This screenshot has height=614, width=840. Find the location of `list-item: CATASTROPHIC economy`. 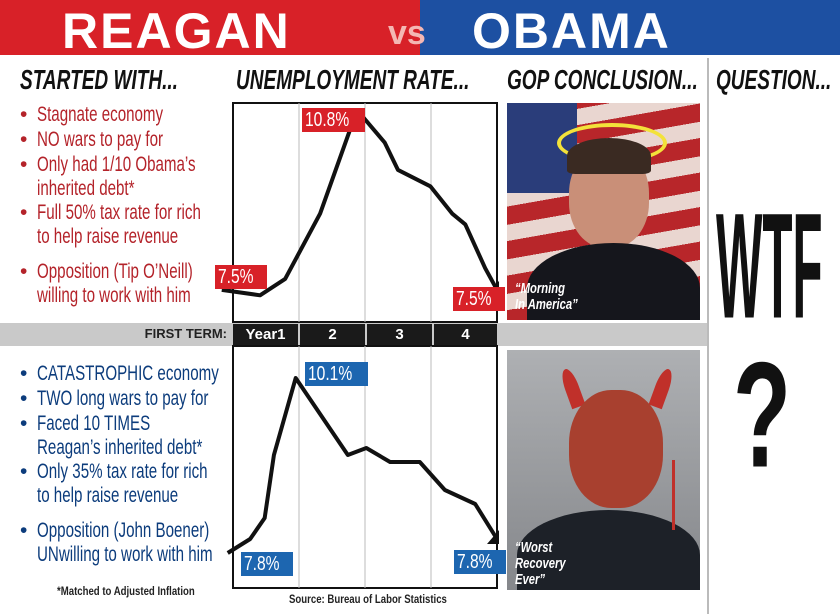

list-item: CATASTROPHIC economy is located at coordinates (128, 373).